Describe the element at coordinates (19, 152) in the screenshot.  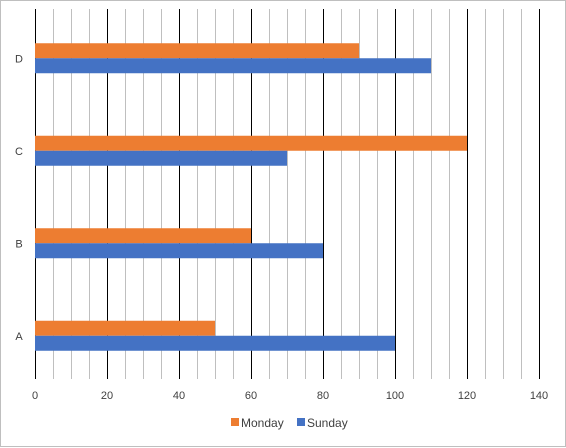
I see `category-label-C: C` at that location.